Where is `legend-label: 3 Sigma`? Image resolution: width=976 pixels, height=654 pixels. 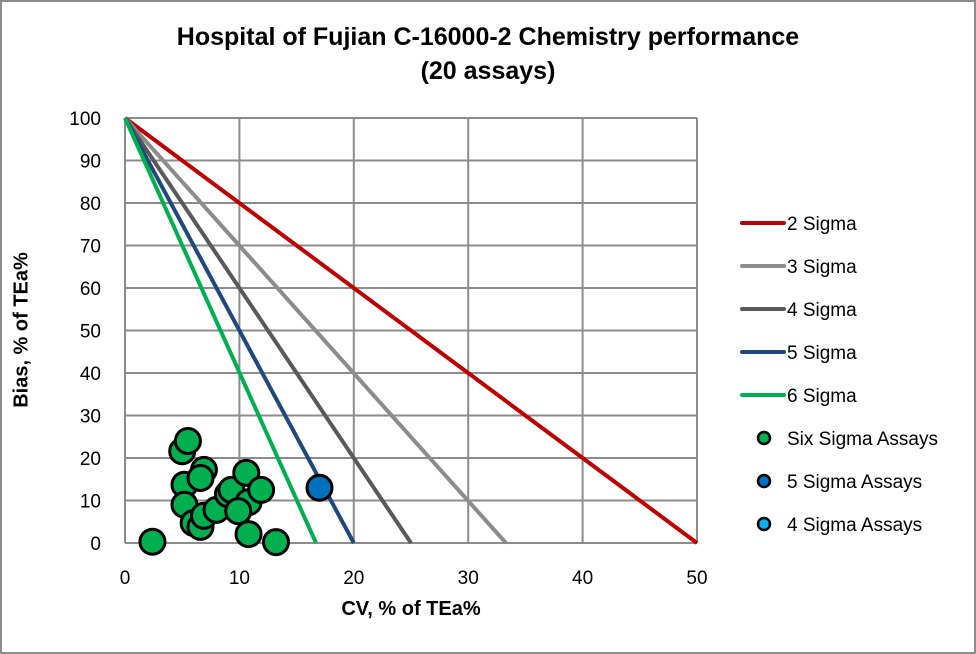 legend-label: 3 Sigma is located at coordinates (822, 267).